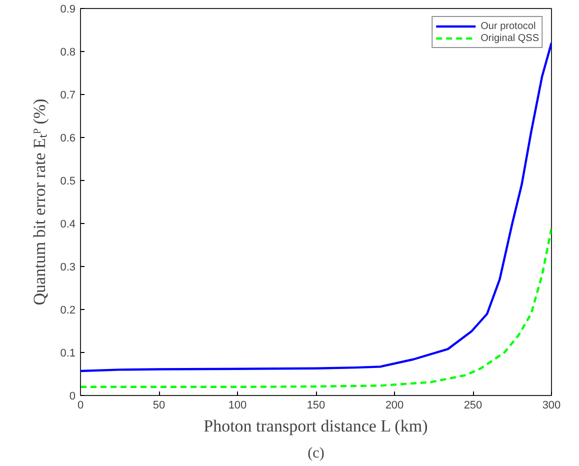  I want to click on x-tick-label: 100, so click(237, 406).